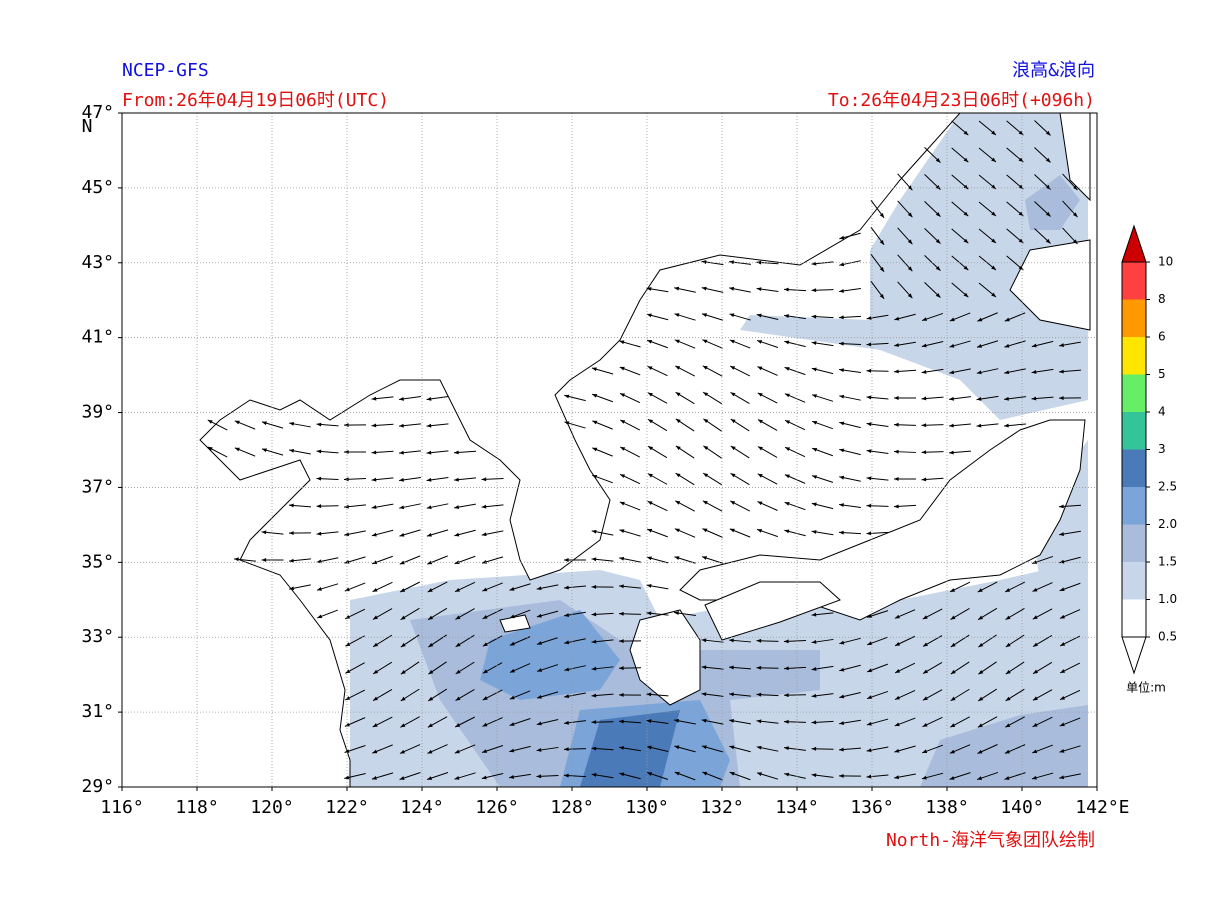  I want to click on lat-tick-label: 37°, so click(97, 486).